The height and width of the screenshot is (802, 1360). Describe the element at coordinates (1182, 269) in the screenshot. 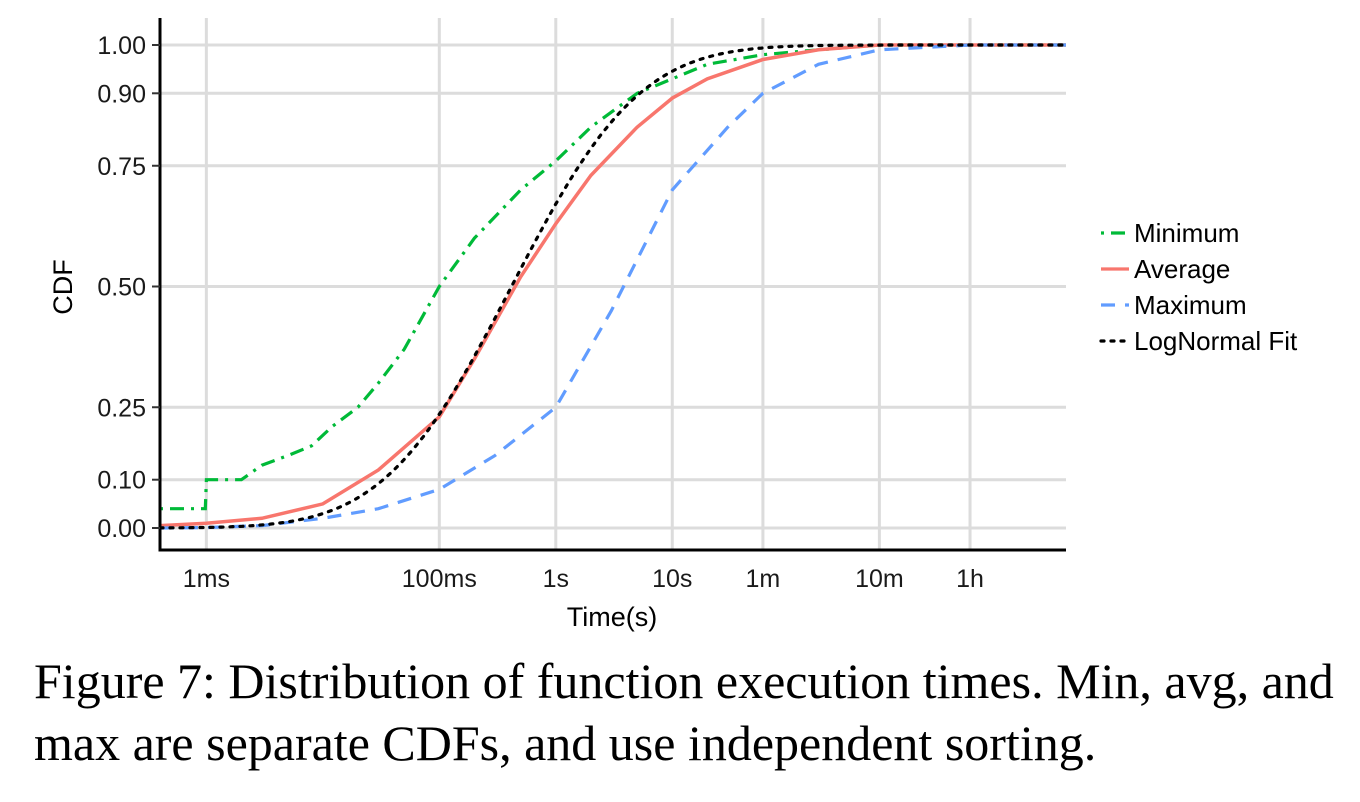

I see `legend-label: Average` at that location.